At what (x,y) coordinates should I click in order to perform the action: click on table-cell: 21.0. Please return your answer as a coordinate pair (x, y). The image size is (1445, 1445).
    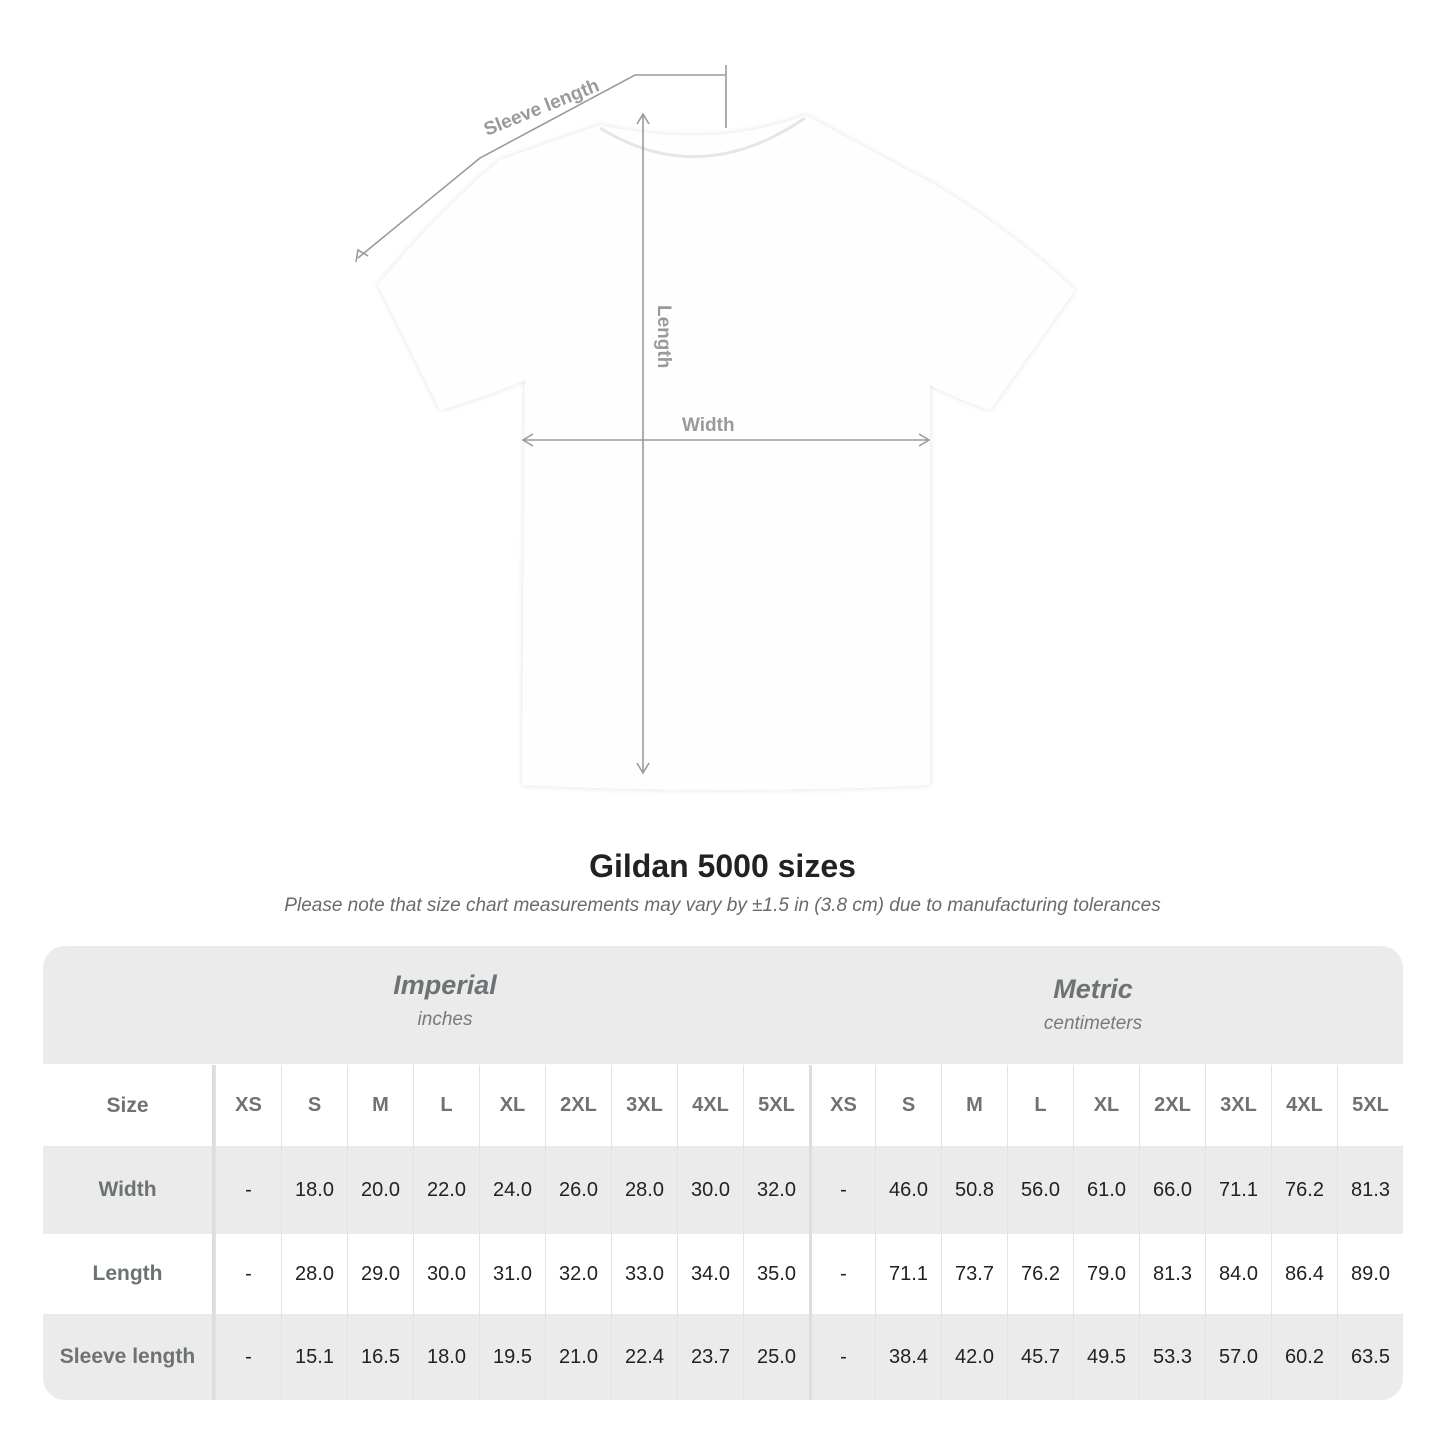
    Looking at the image, I should click on (578, 1357).